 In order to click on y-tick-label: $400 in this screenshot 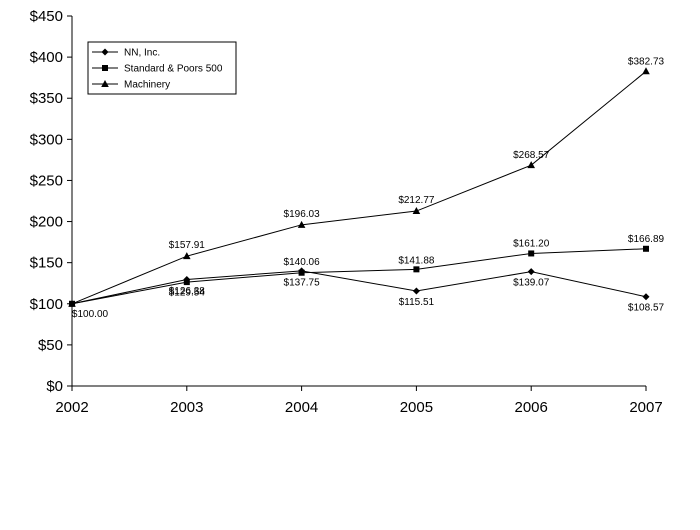, I will do `click(46, 57)`.